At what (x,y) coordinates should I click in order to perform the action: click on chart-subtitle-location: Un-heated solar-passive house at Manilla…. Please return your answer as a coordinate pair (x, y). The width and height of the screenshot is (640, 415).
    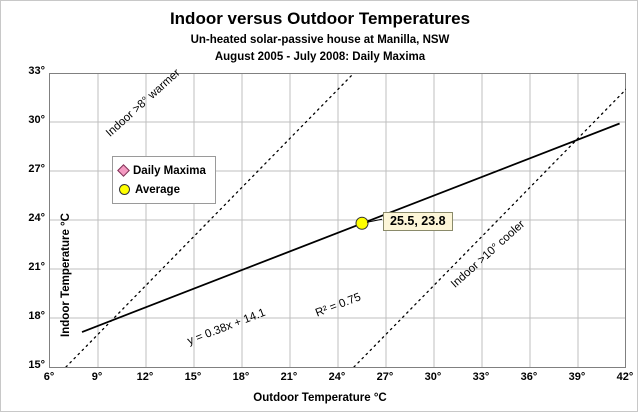
    Looking at the image, I should click on (320, 40).